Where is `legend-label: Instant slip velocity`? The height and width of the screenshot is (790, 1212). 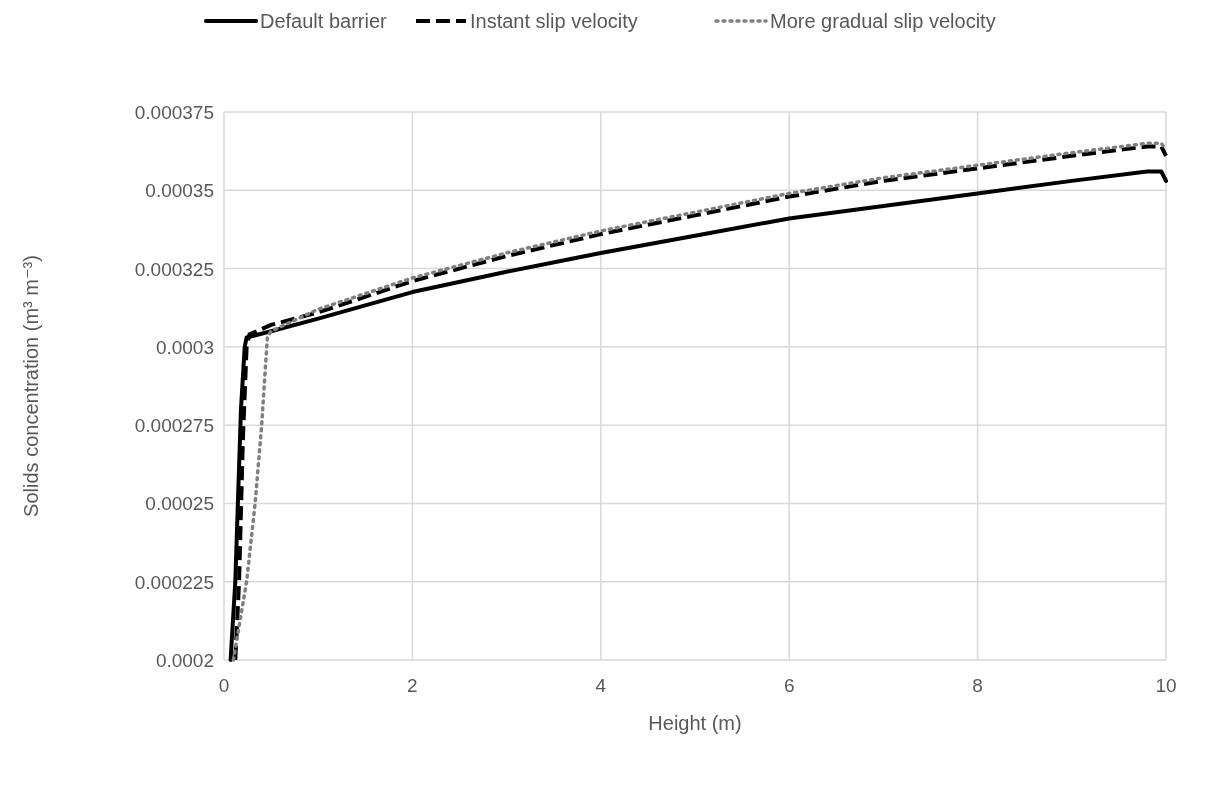 legend-label: Instant slip velocity is located at coordinates (554, 21).